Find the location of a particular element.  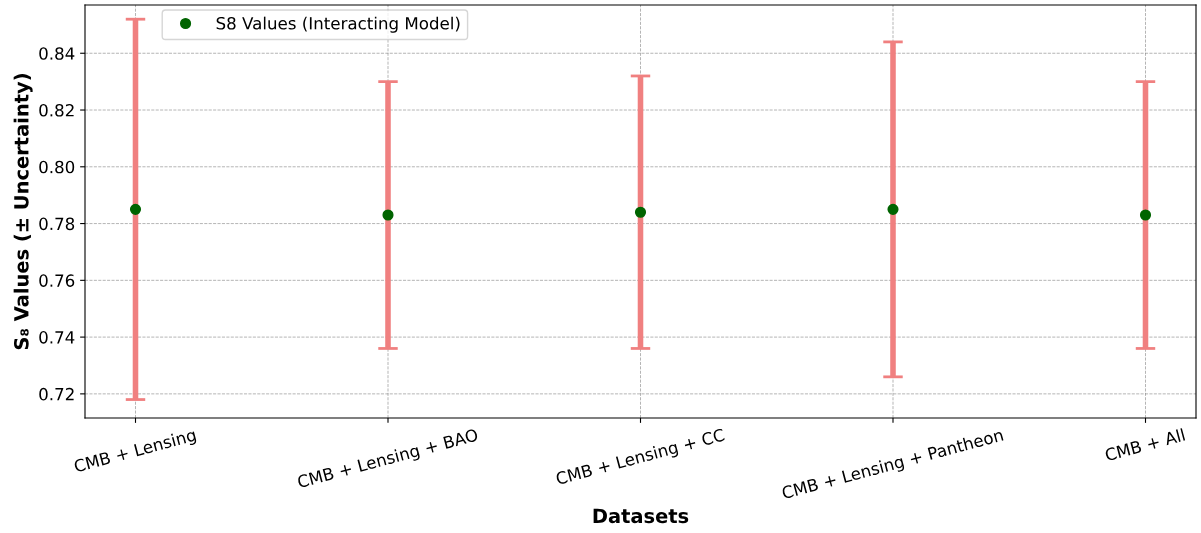

x-tick-label: CMB + Lensing is located at coordinates (135, 452).